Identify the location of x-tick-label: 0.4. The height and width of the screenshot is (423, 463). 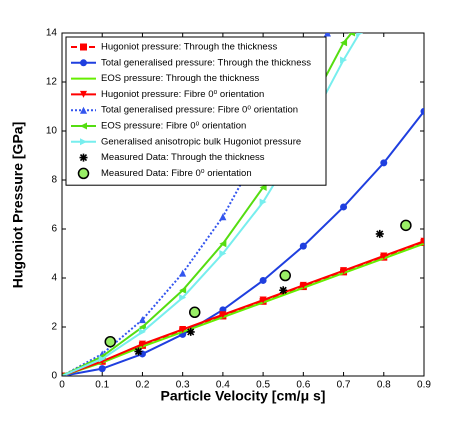
(223, 385).